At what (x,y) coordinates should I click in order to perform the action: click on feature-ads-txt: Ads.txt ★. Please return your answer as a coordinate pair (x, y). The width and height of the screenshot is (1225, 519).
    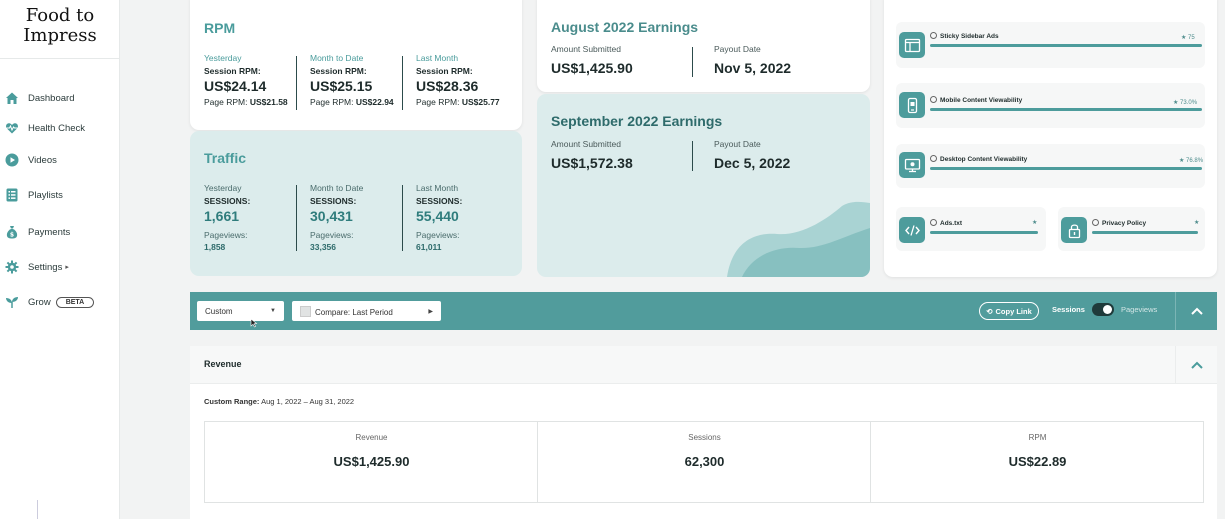
    Looking at the image, I should click on (971, 229).